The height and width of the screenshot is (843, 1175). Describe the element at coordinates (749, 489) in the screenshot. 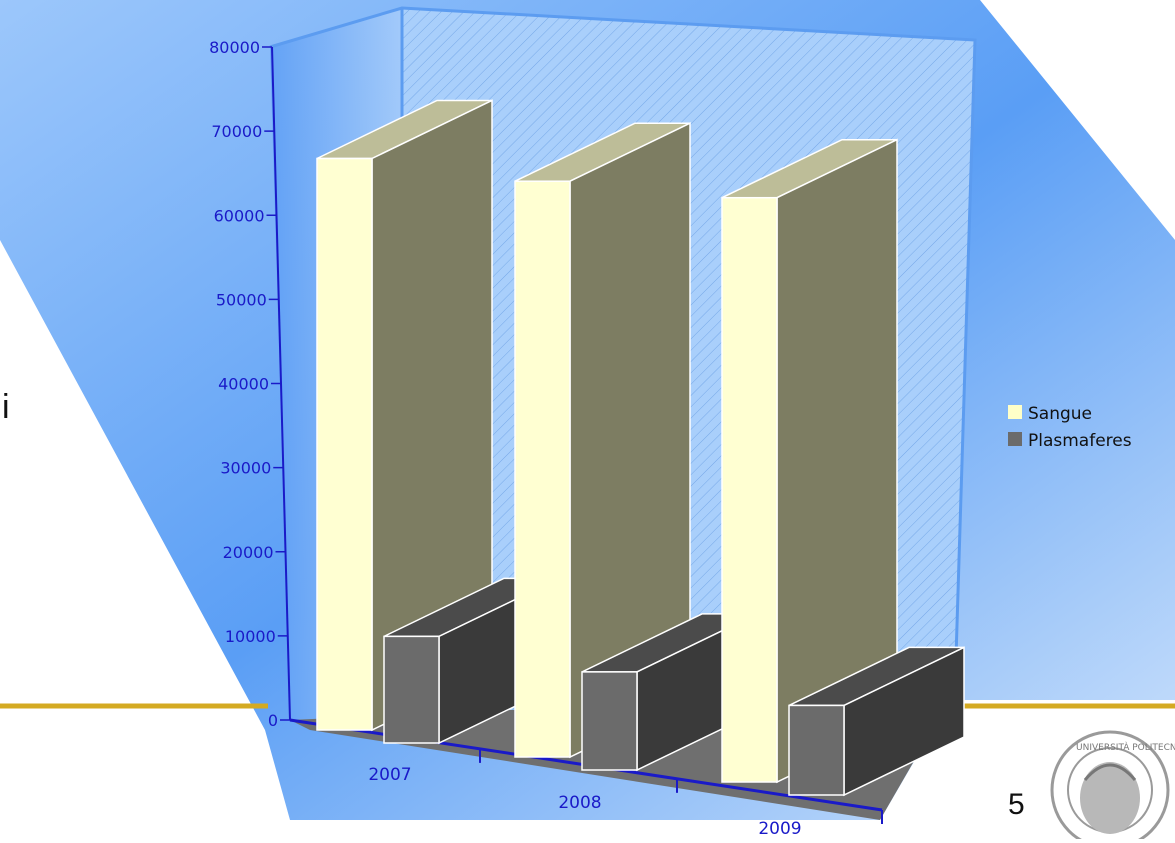

I see `bar-sangue-2009-front` at that location.